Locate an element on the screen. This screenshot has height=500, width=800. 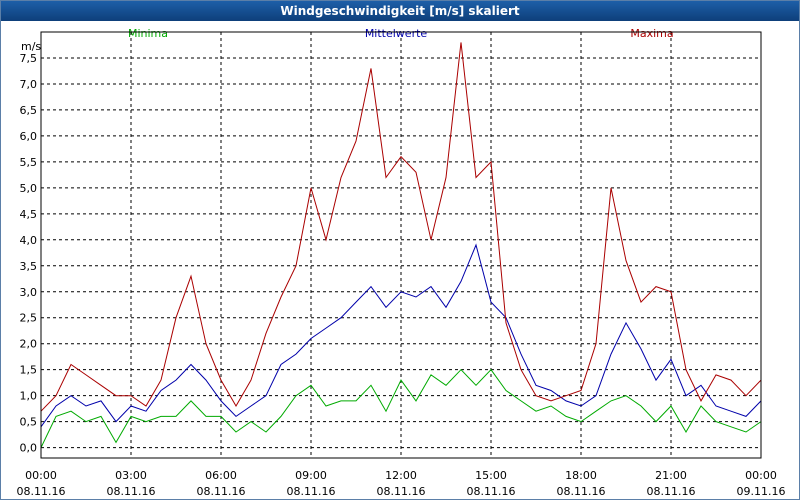
y-axis-unit-label: m/s is located at coordinates (31, 46).